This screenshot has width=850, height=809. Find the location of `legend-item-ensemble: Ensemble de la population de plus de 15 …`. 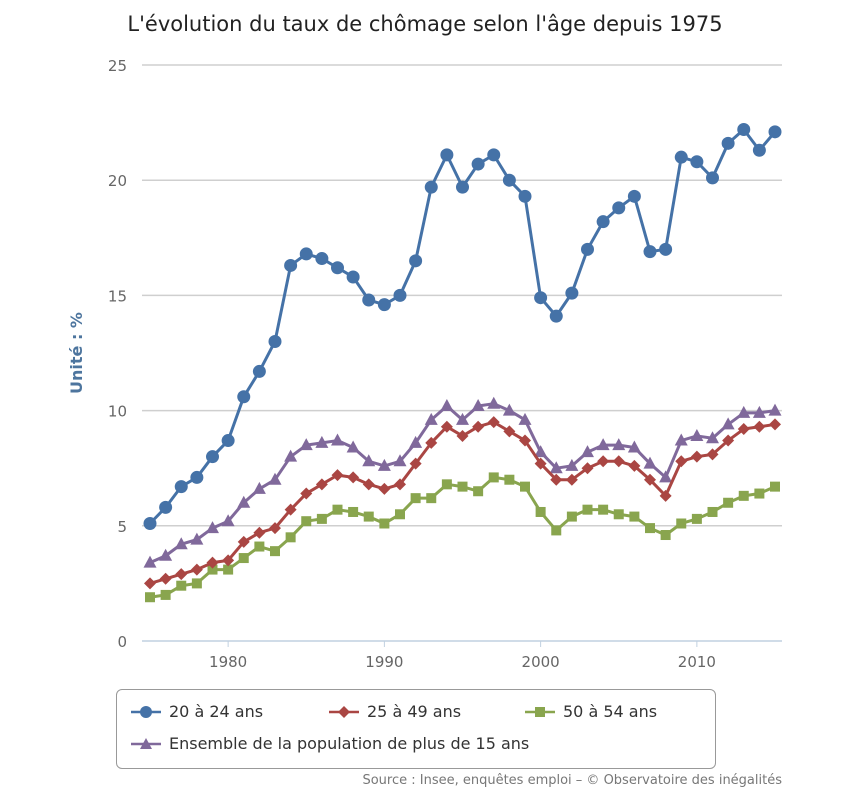

legend-item-ensemble: Ensemble de la population de plus de 15 … is located at coordinates (330, 743).